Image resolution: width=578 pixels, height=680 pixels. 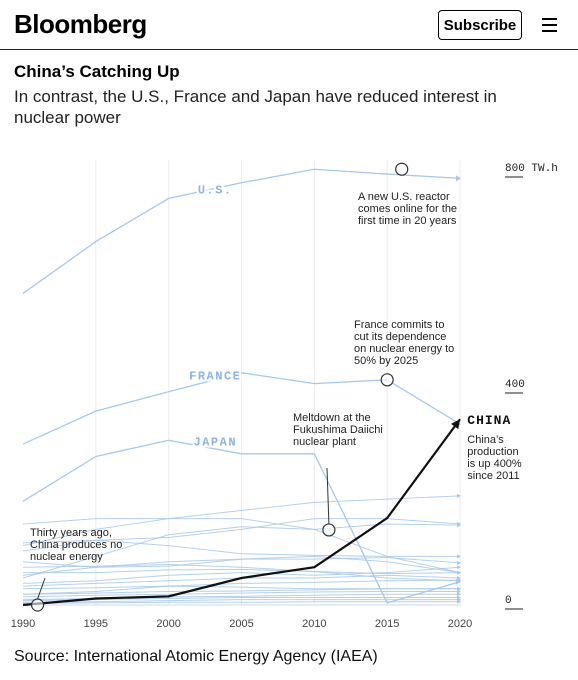 What do you see at coordinates (338, 430) in the screenshot?
I see `annotation-text-line: Fukushima Daiichi` at bounding box center [338, 430].